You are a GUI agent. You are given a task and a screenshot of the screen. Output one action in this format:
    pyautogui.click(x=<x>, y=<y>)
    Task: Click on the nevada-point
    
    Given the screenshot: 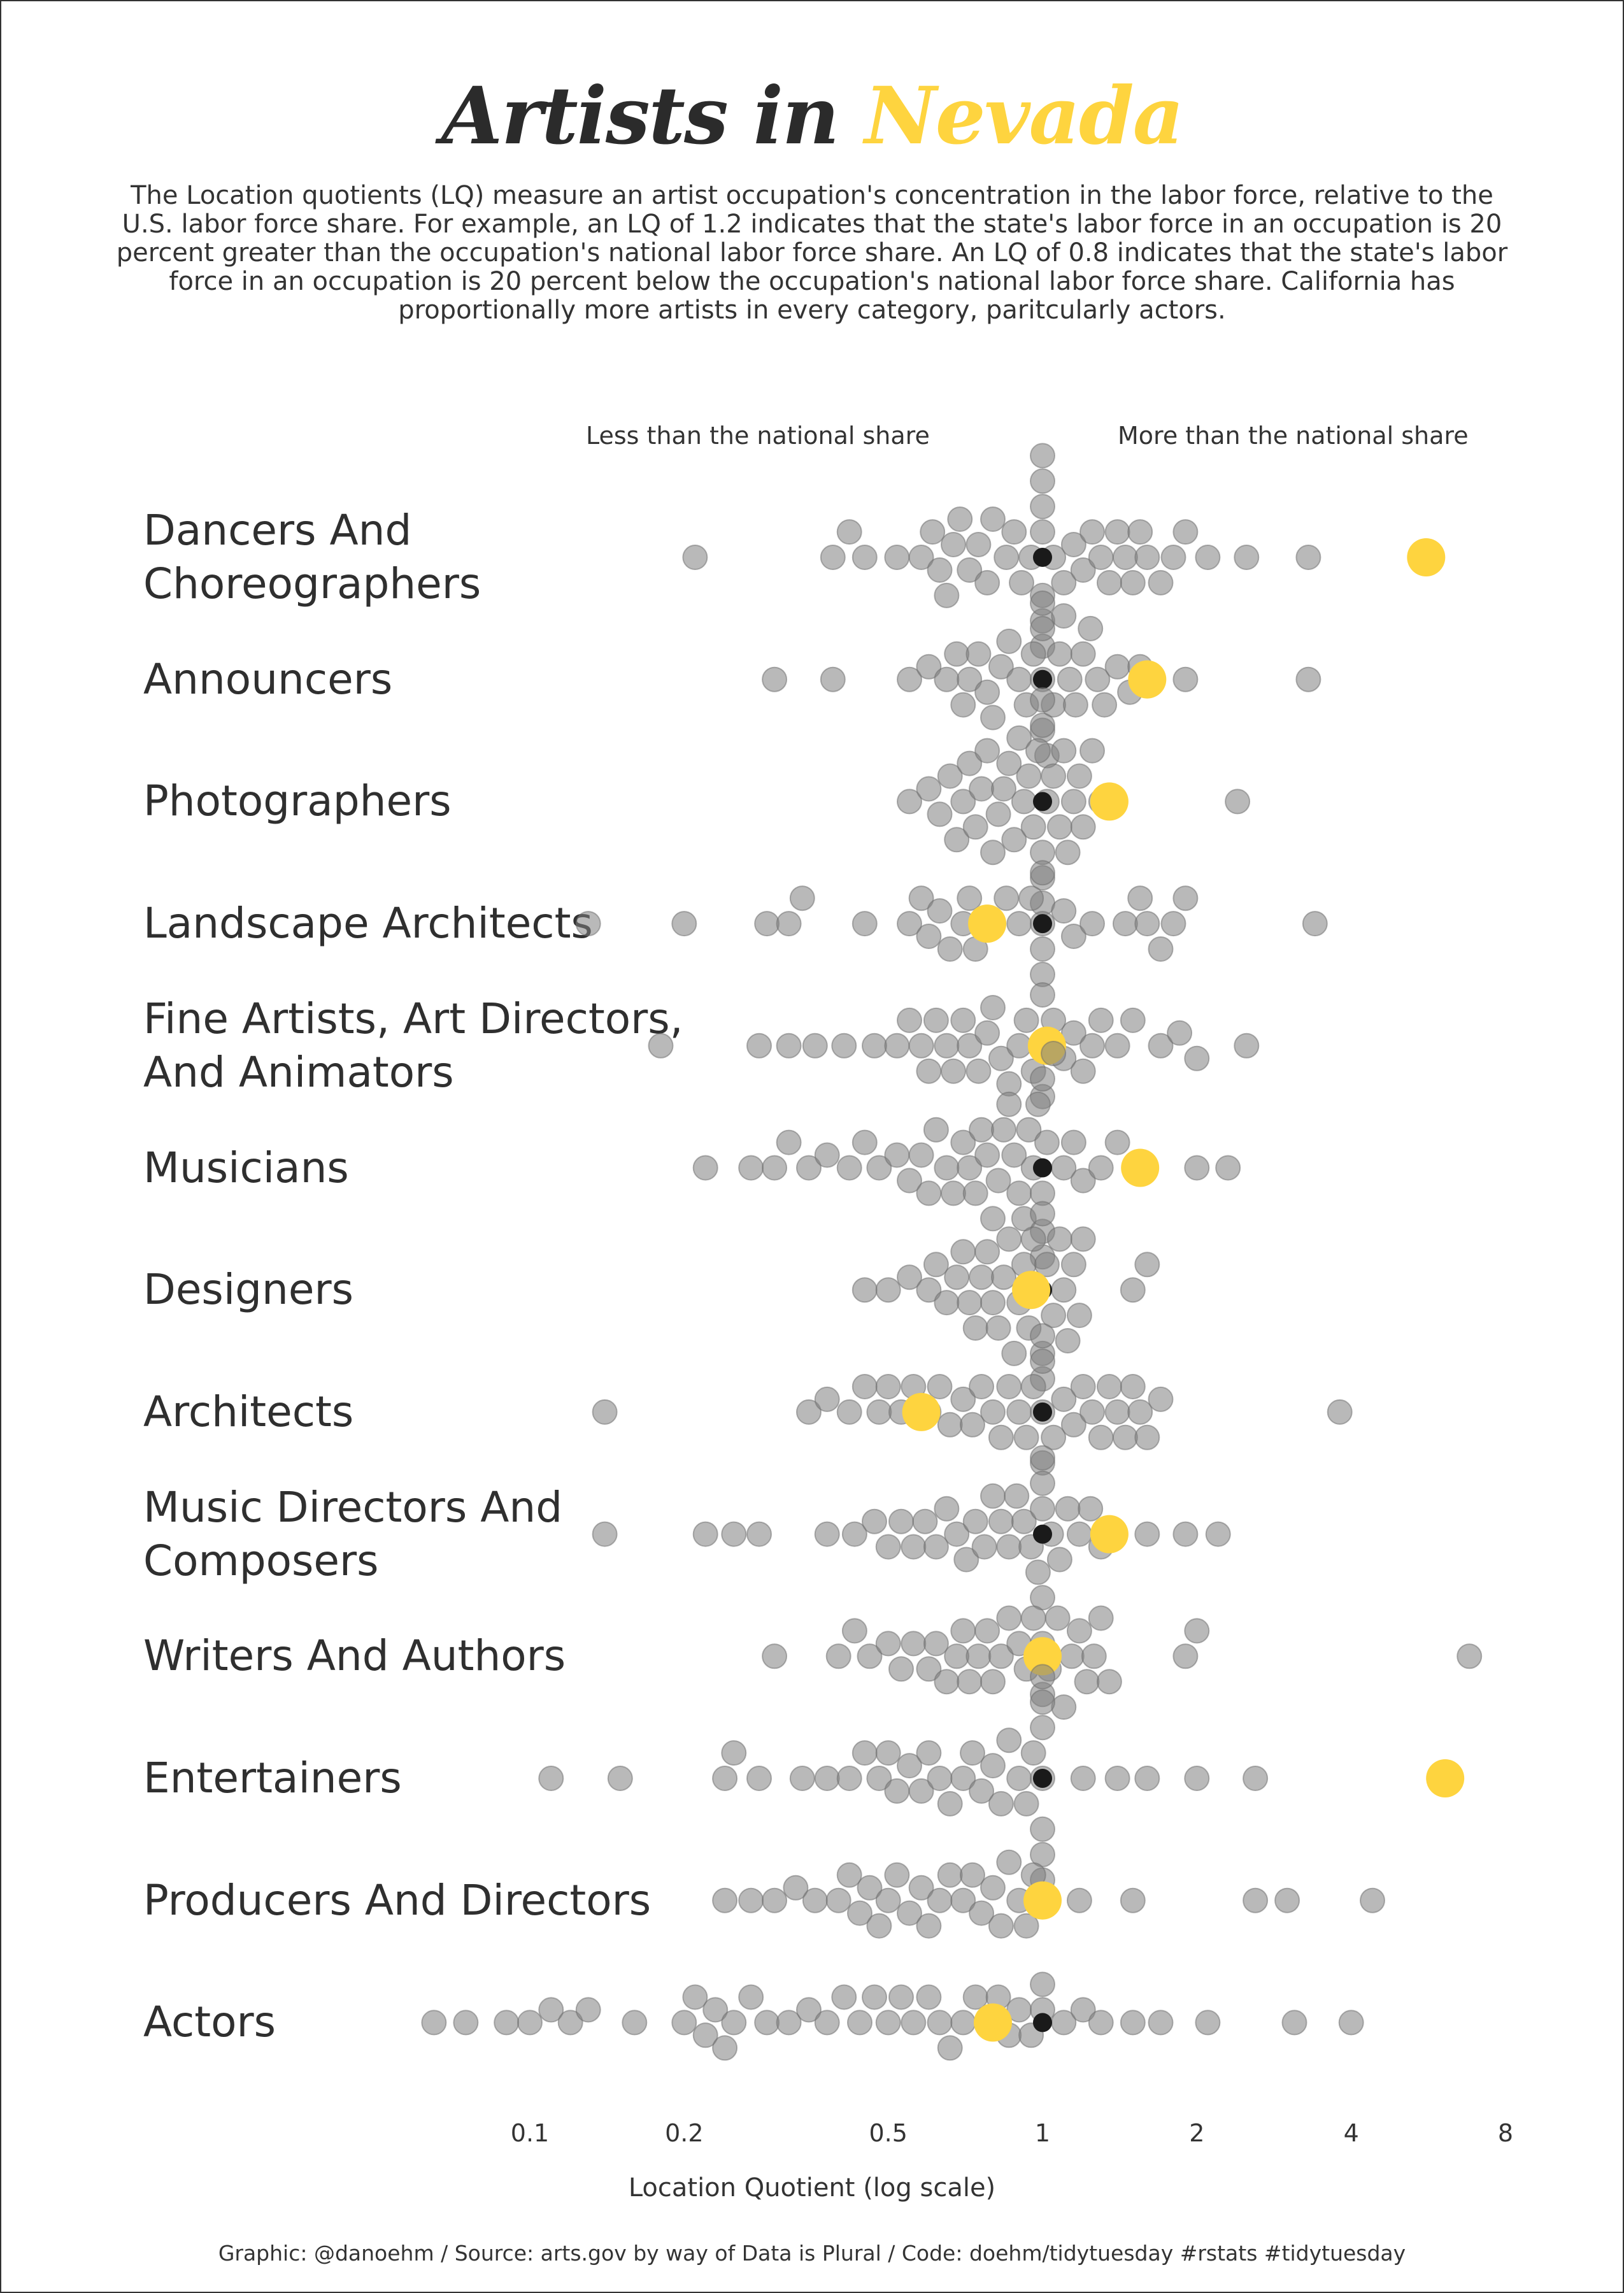 What is the action you would take?
    pyautogui.click(x=1031, y=1290)
    